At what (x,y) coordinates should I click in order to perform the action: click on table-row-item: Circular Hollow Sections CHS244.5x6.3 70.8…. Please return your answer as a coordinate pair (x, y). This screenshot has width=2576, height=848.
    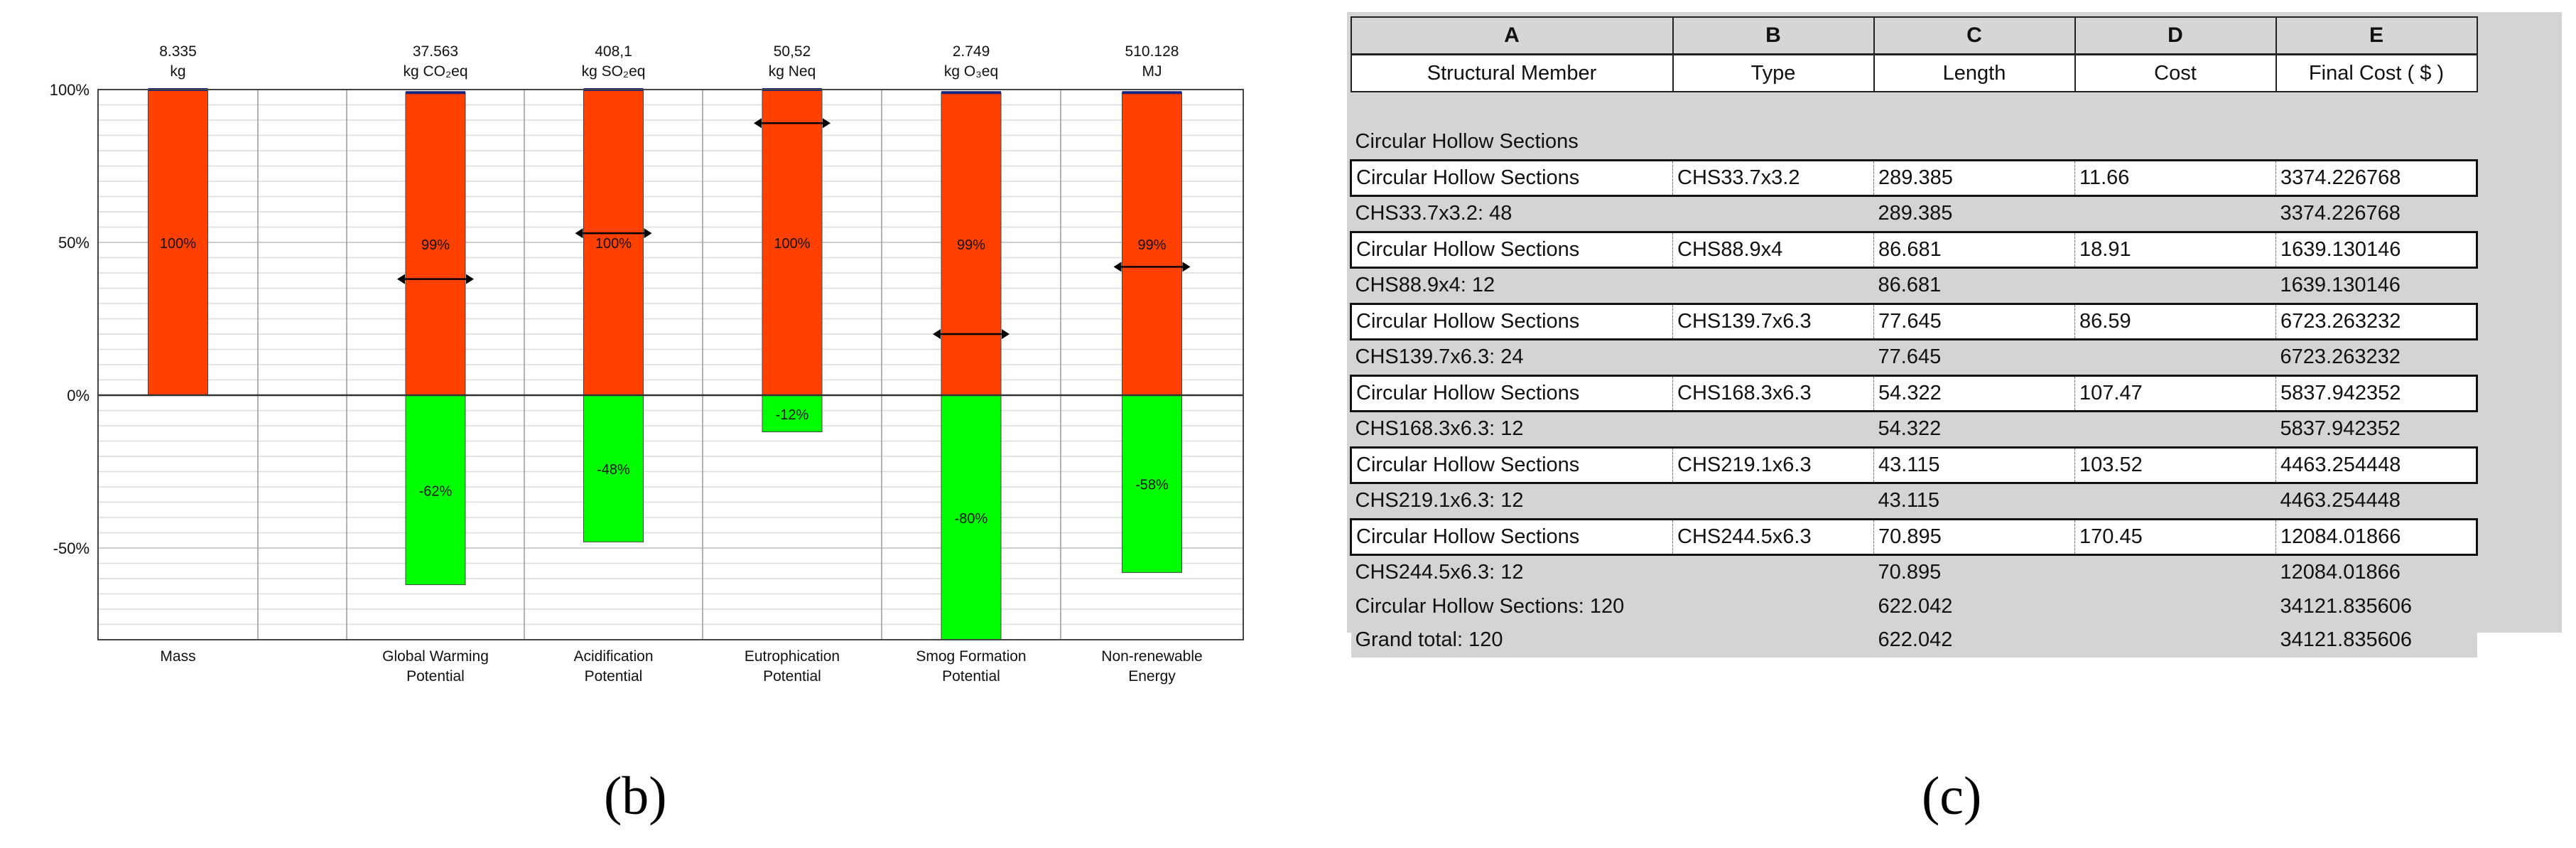
    Looking at the image, I should click on (1914, 536).